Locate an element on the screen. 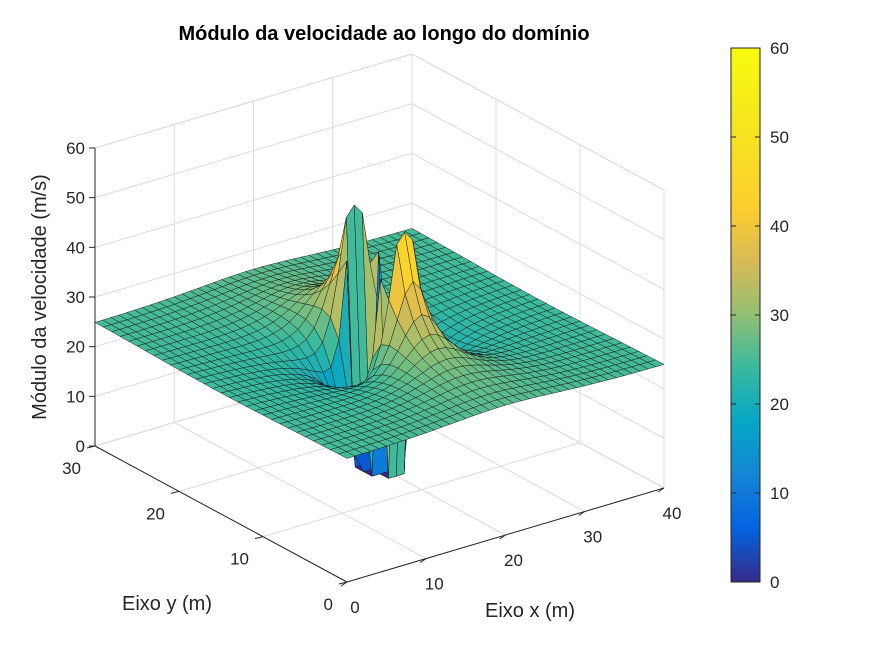  y-tick-label: 20 is located at coordinates (155, 513).